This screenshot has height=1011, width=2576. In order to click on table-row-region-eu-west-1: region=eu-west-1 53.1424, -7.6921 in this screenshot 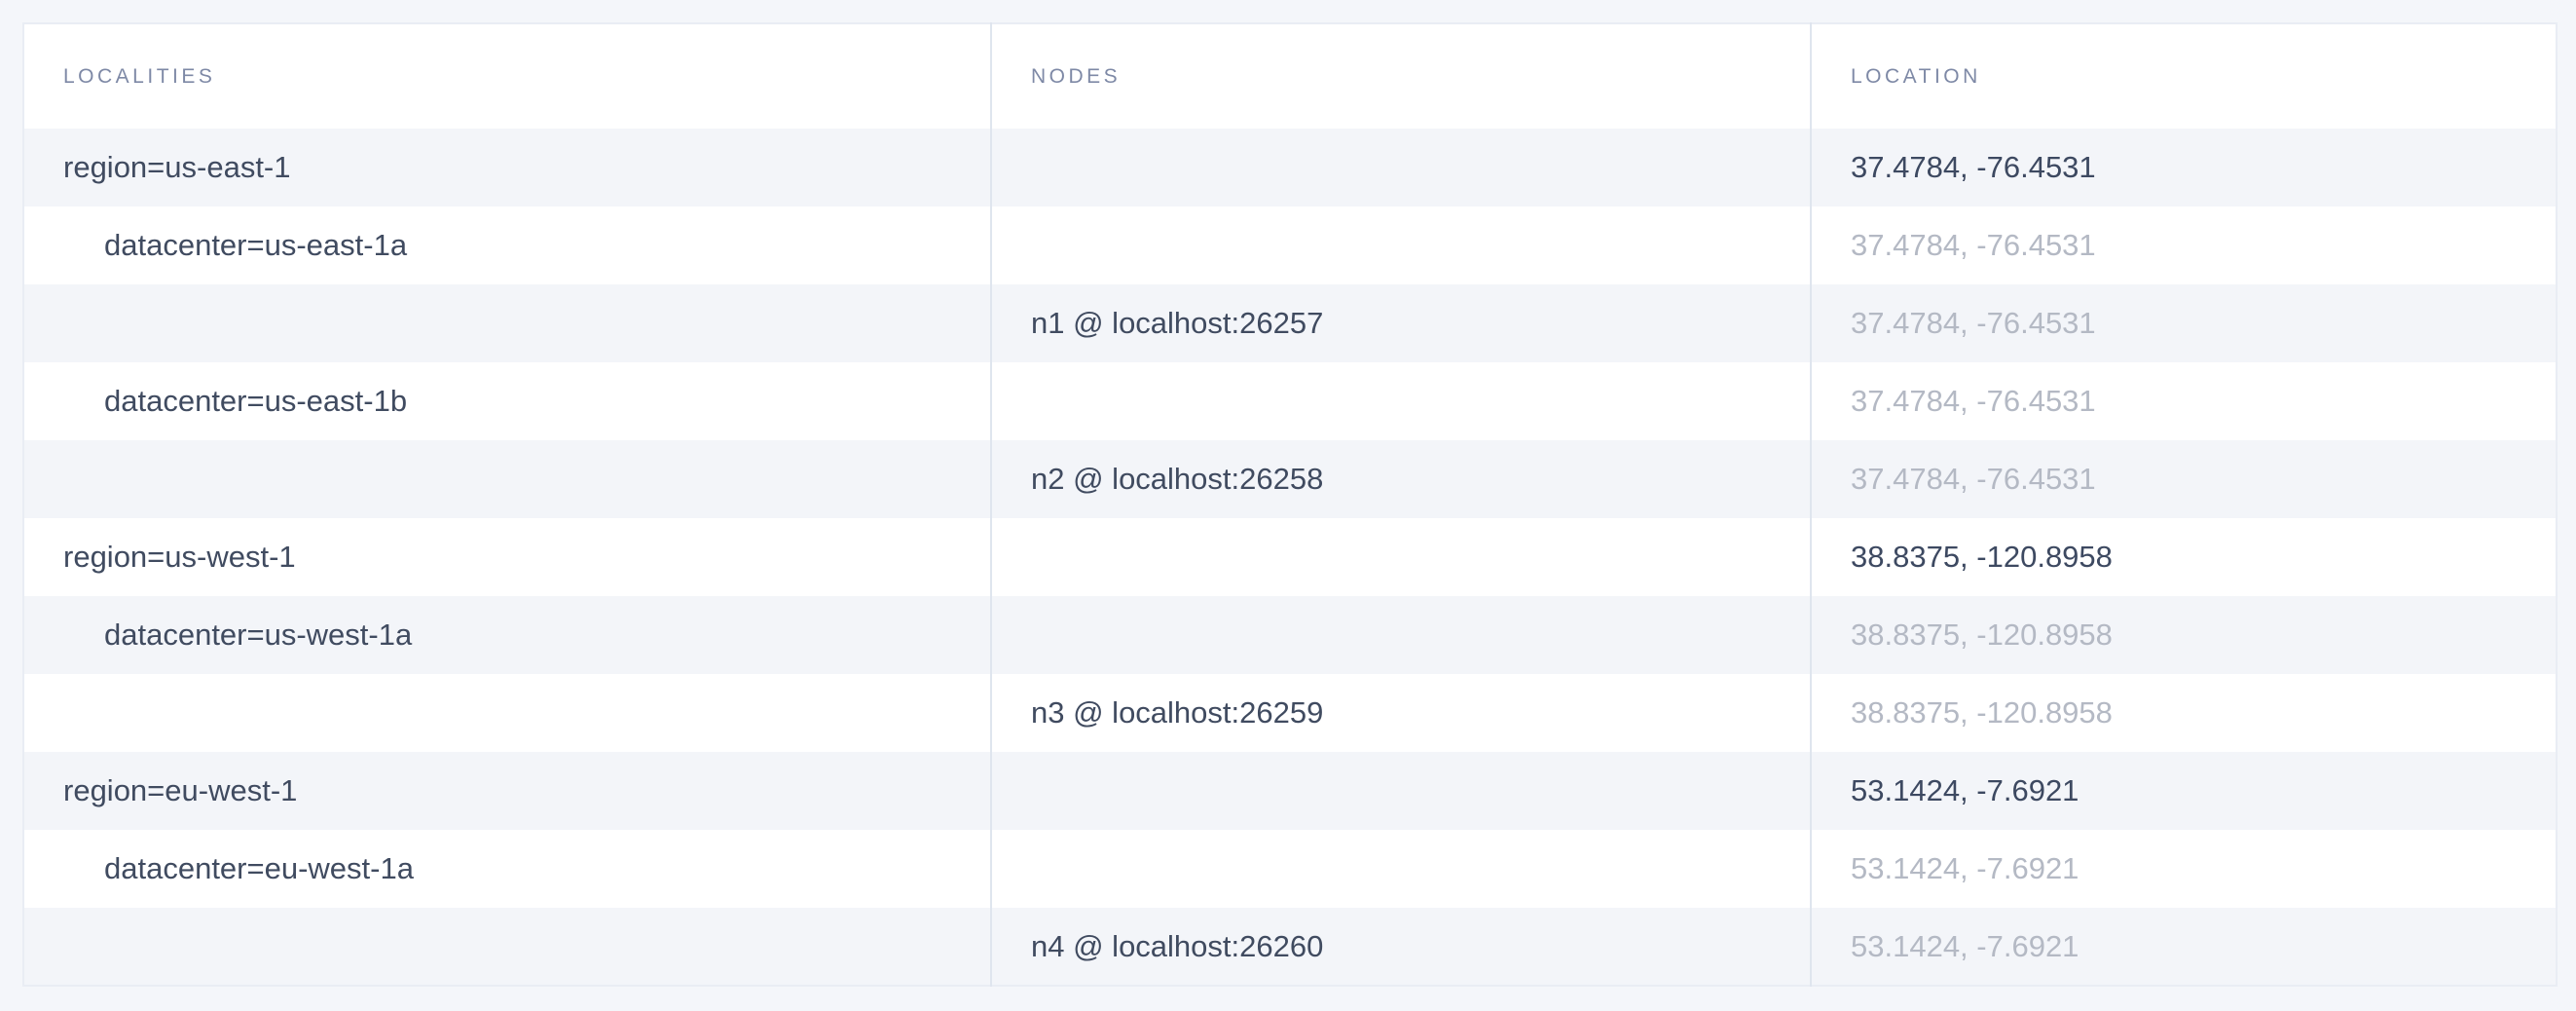, I will do `click(1290, 791)`.